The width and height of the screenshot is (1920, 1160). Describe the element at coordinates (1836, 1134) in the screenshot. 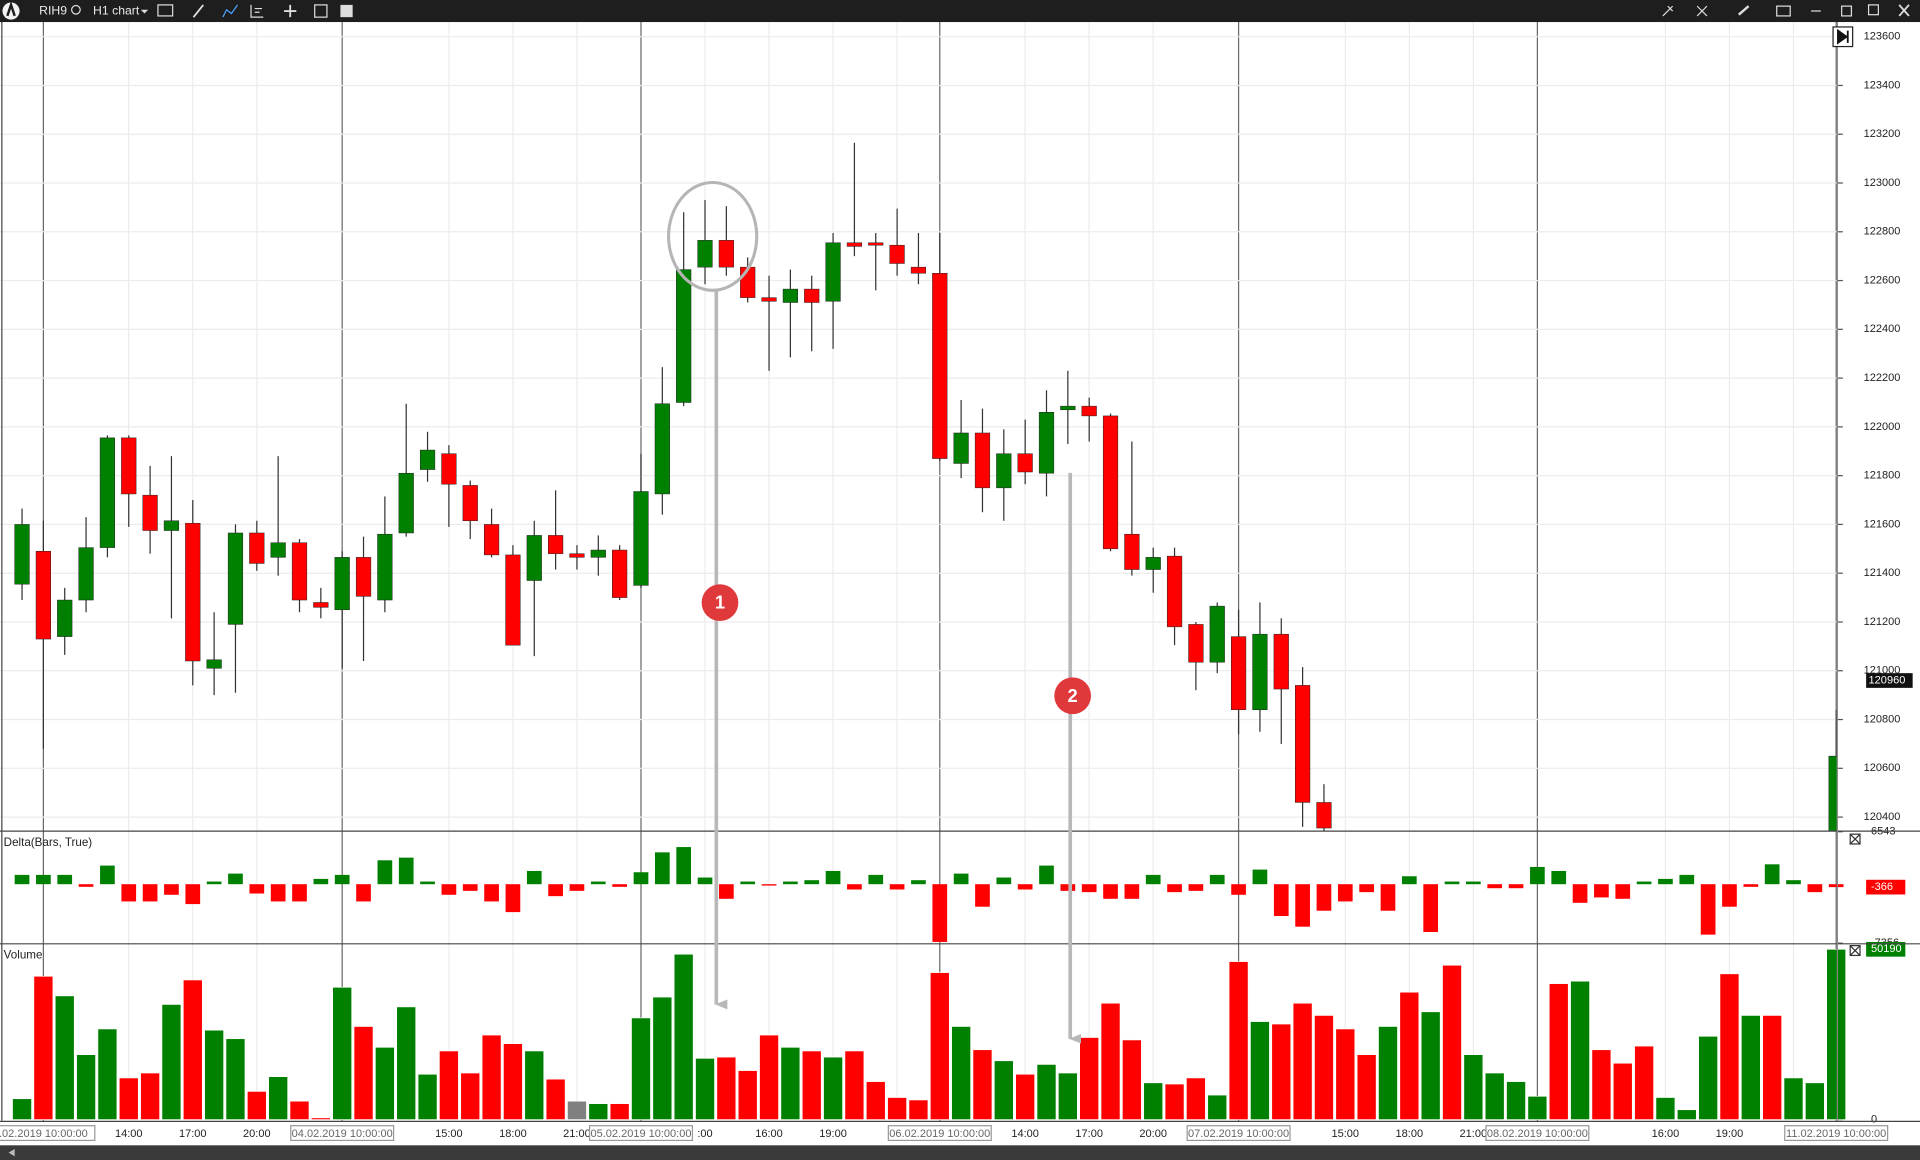

I see `x-tick-label: 11.02.2019 10:00:00` at that location.